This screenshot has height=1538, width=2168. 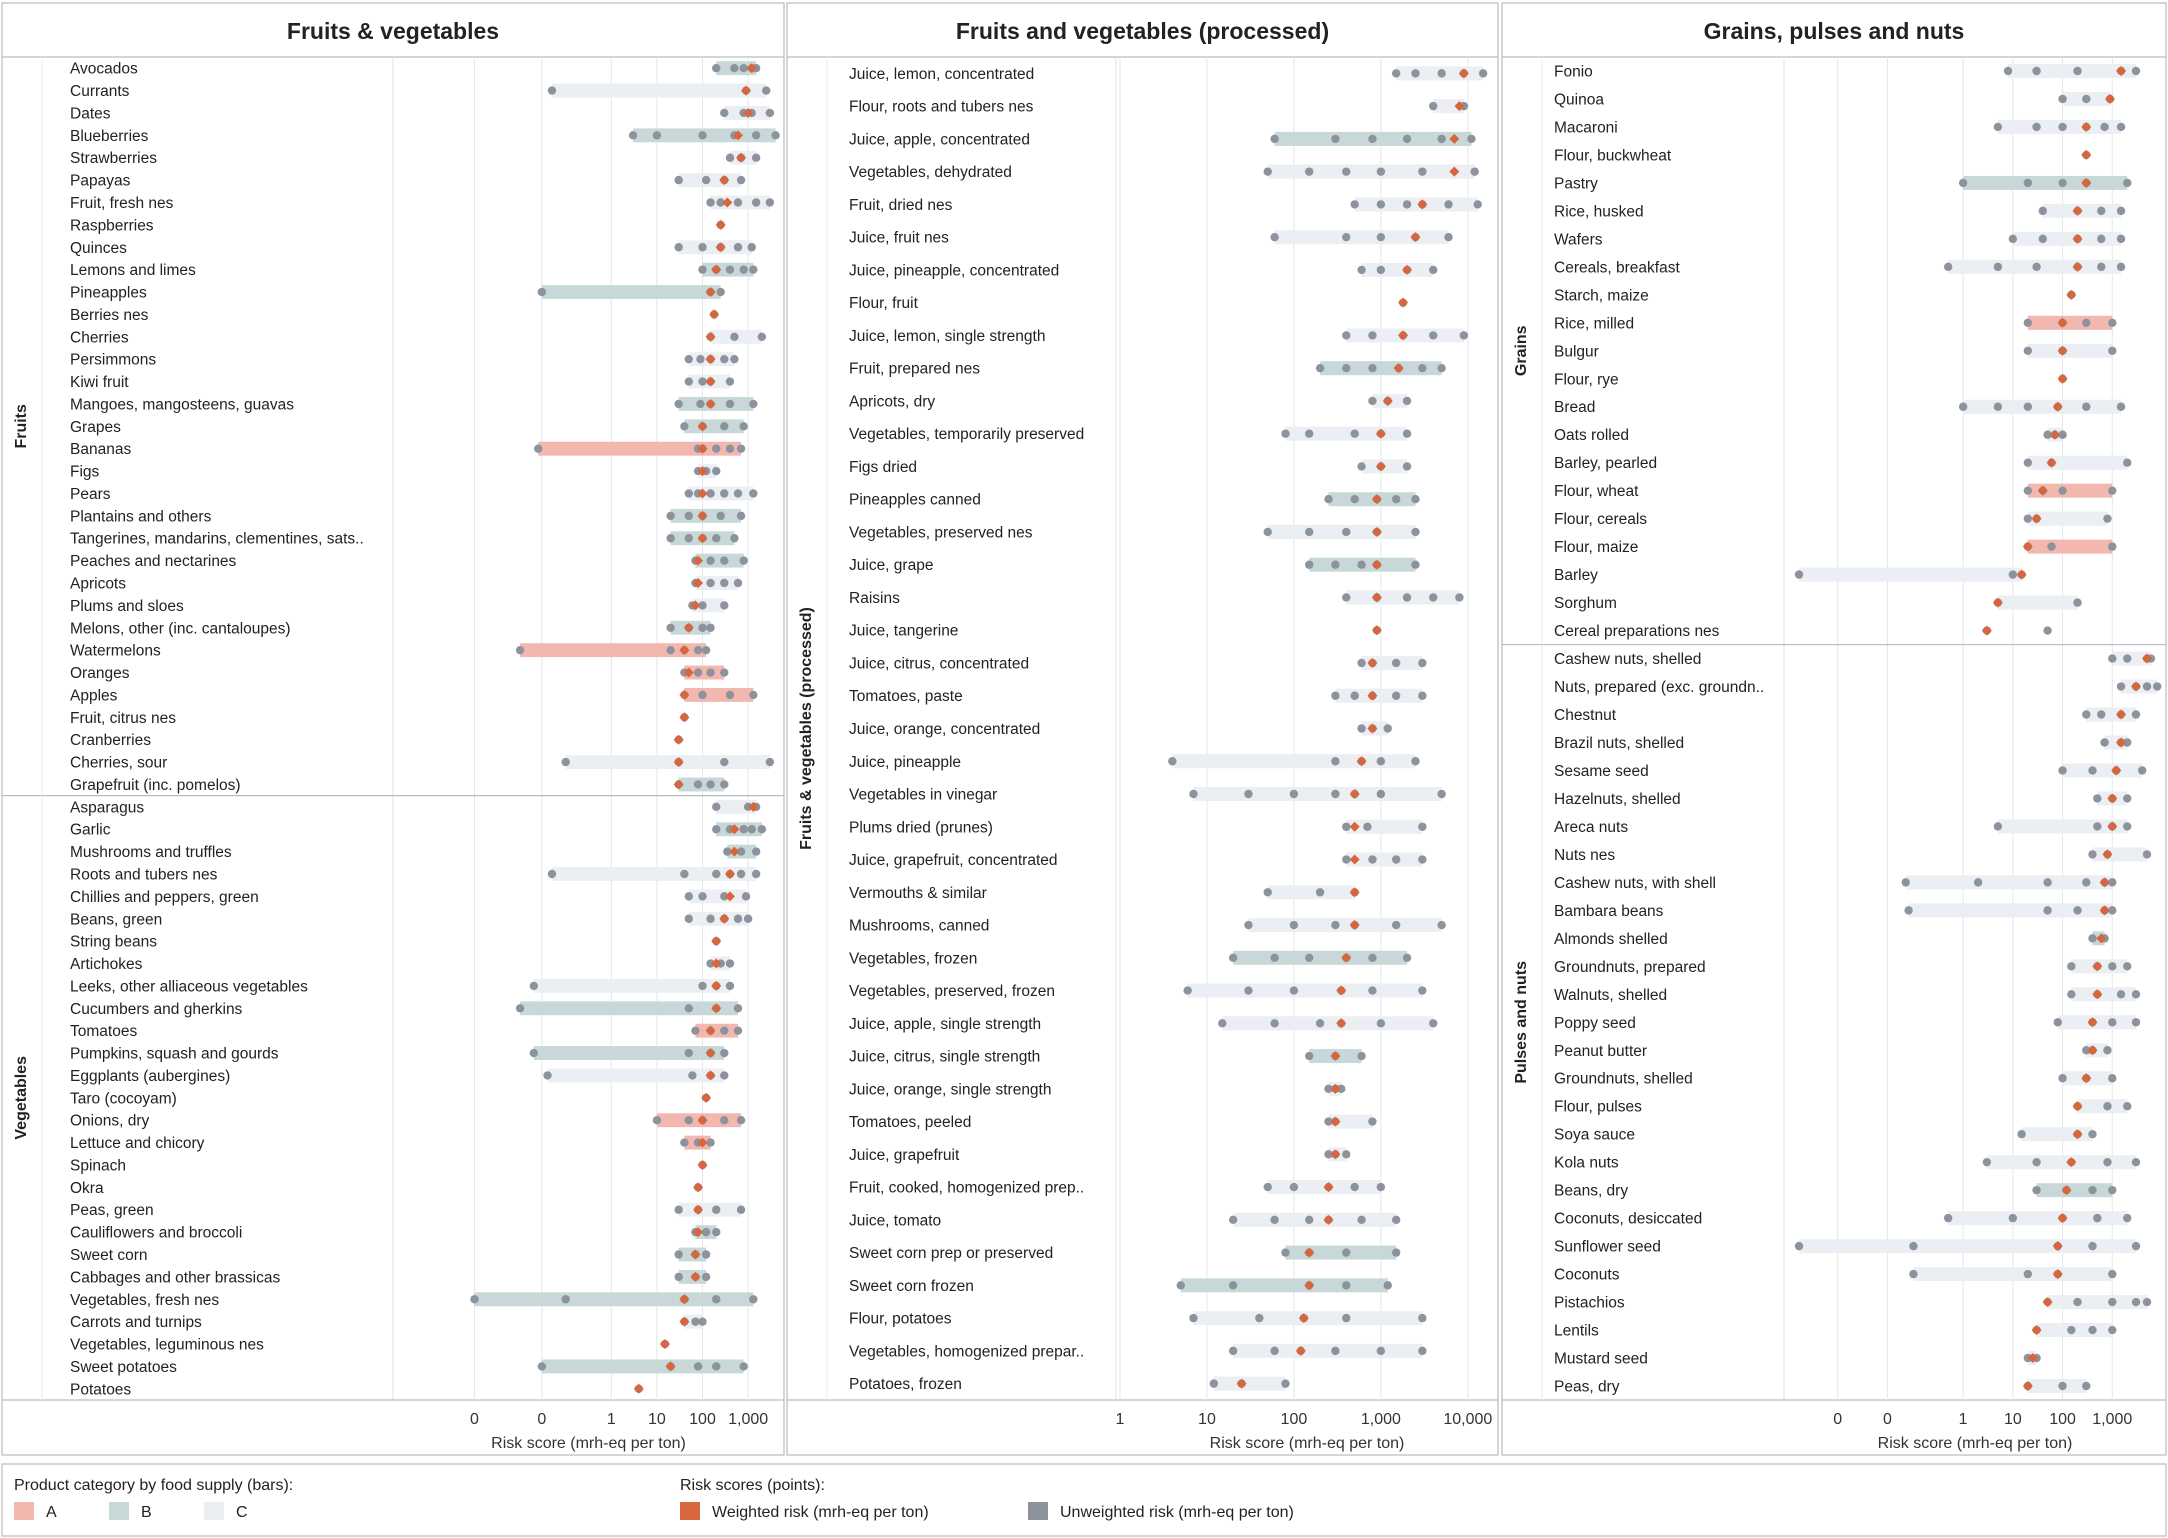 What do you see at coordinates (1381, 1419) in the screenshot?
I see `x-tick-label: 1,000` at bounding box center [1381, 1419].